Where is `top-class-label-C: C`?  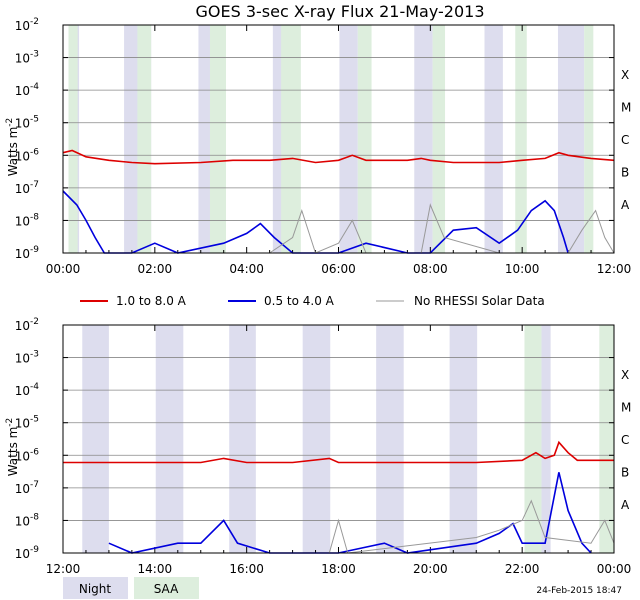 top-class-label-C: C is located at coordinates (625, 140).